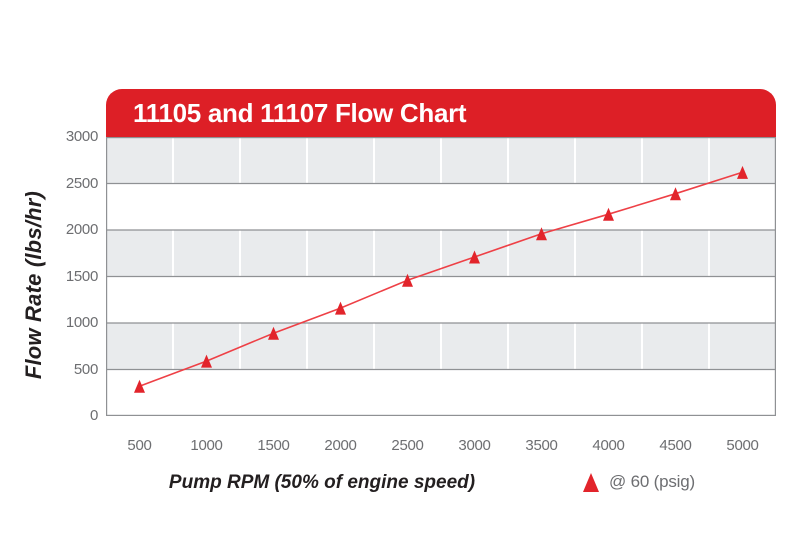 This screenshot has width=800, height=554. I want to click on y-tick-label: 3000, so click(81, 136).